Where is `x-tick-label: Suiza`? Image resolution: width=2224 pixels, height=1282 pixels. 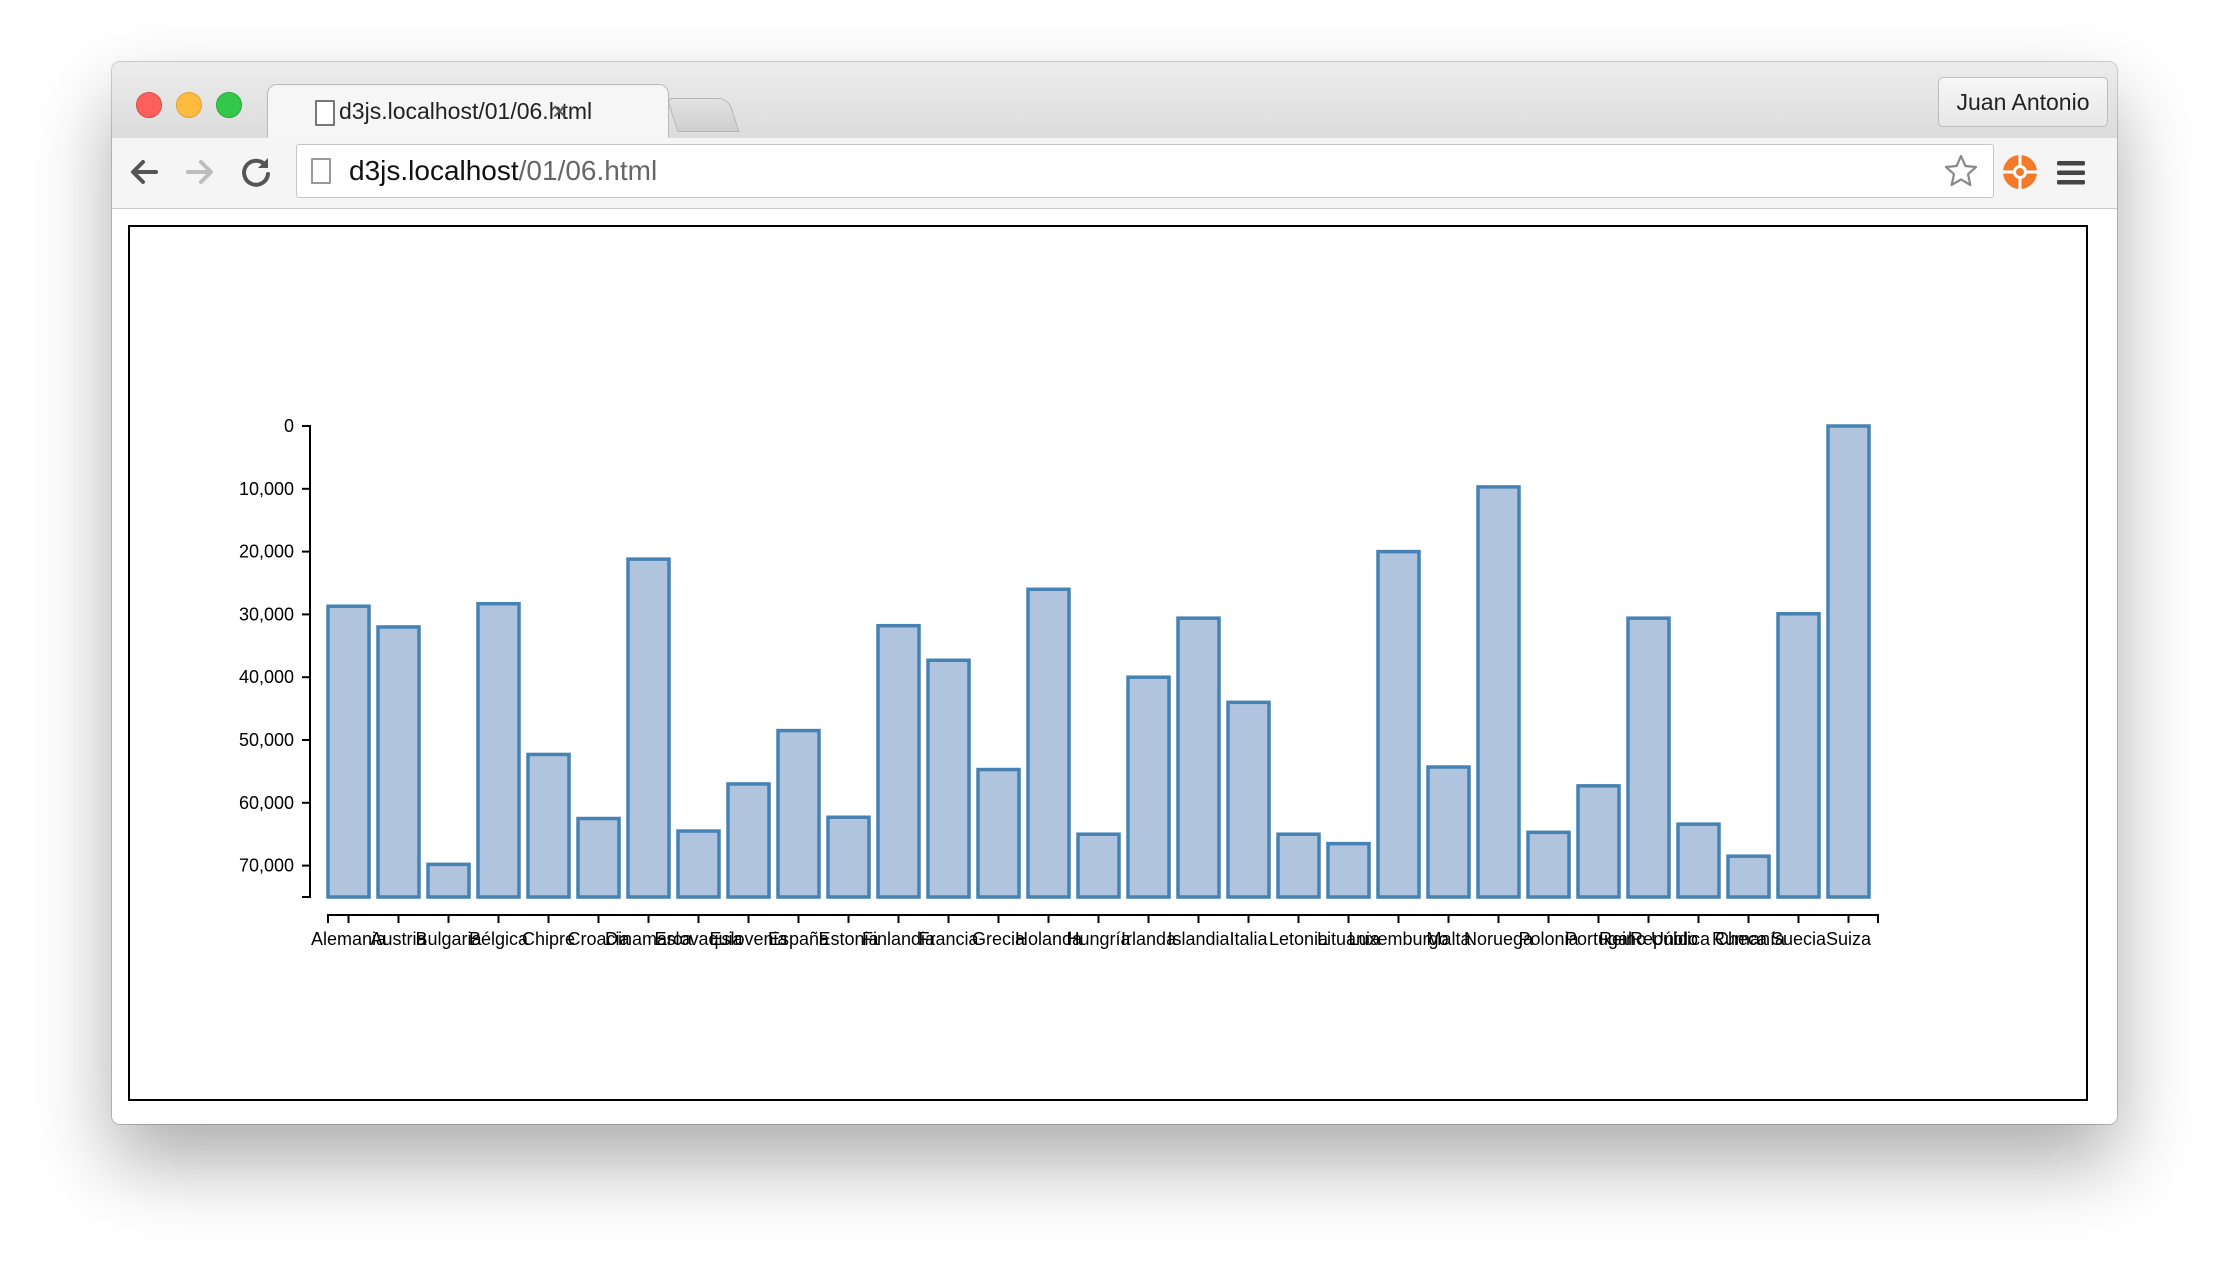
x-tick-label: Suiza is located at coordinates (1849, 939).